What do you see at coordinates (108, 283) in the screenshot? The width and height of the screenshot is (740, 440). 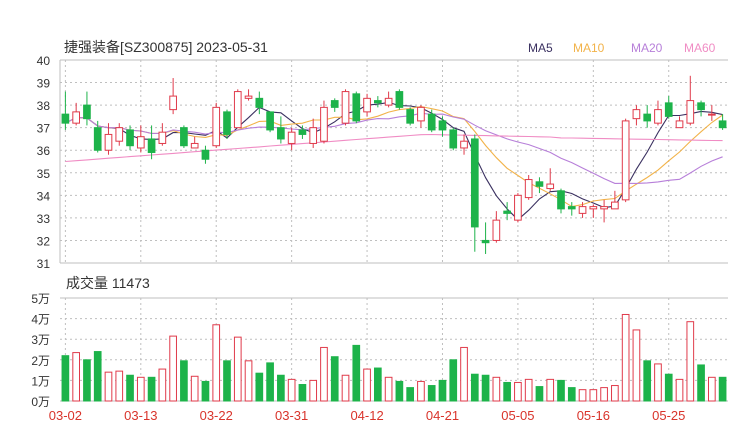 I see `volume-label: 成交量 11473` at bounding box center [108, 283].